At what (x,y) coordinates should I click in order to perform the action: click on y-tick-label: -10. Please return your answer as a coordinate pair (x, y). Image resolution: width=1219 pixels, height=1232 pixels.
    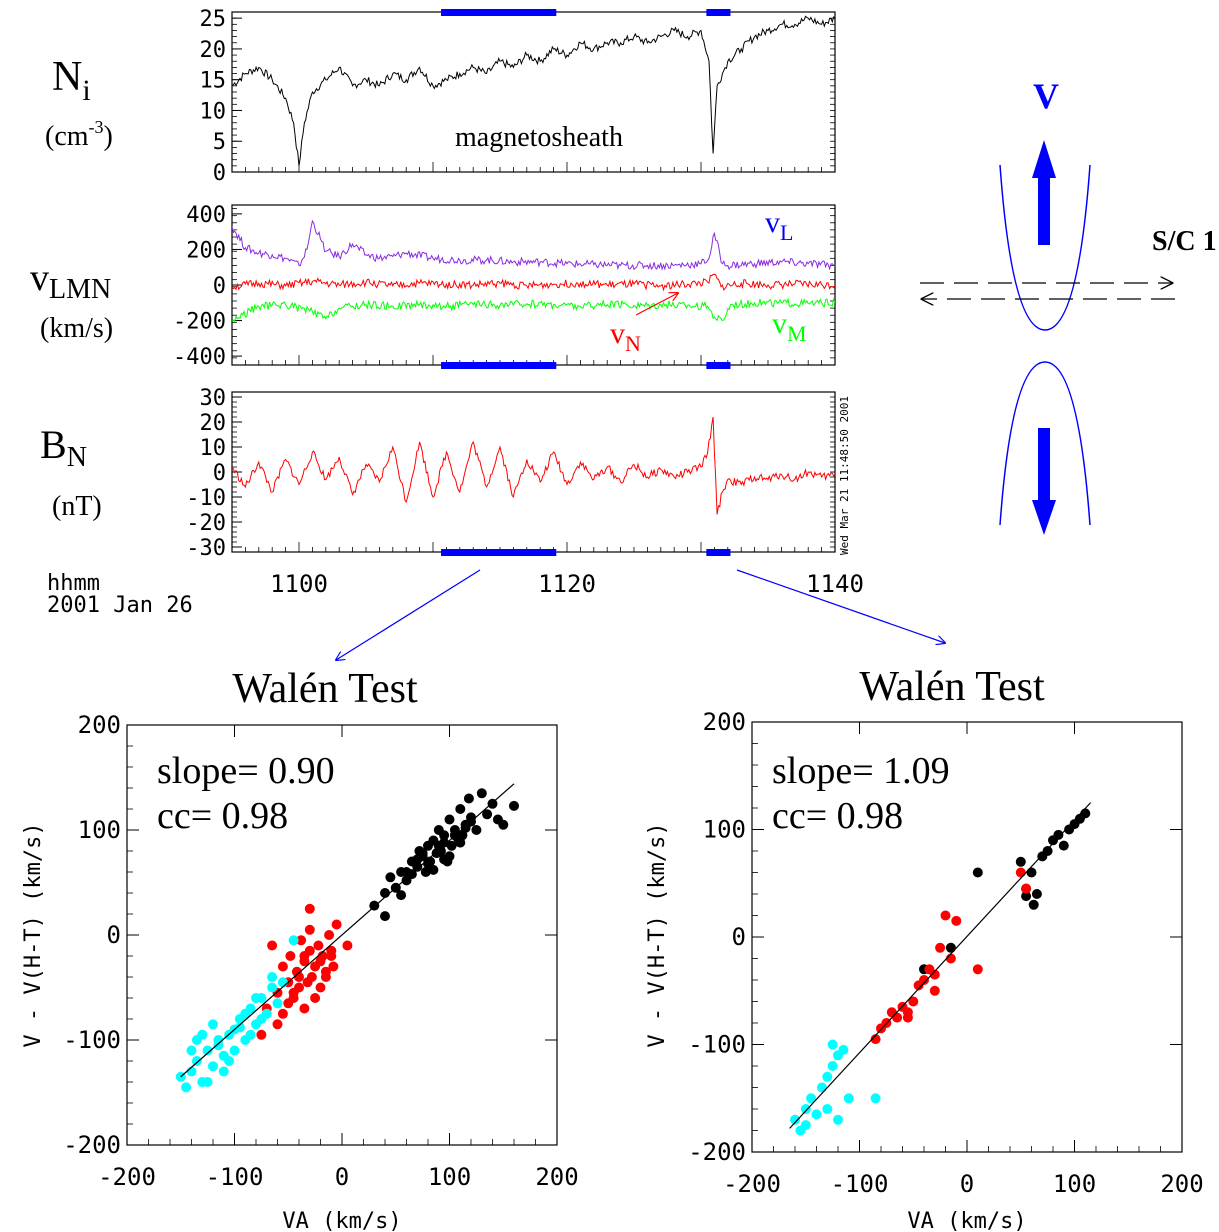
    Looking at the image, I should click on (206, 498).